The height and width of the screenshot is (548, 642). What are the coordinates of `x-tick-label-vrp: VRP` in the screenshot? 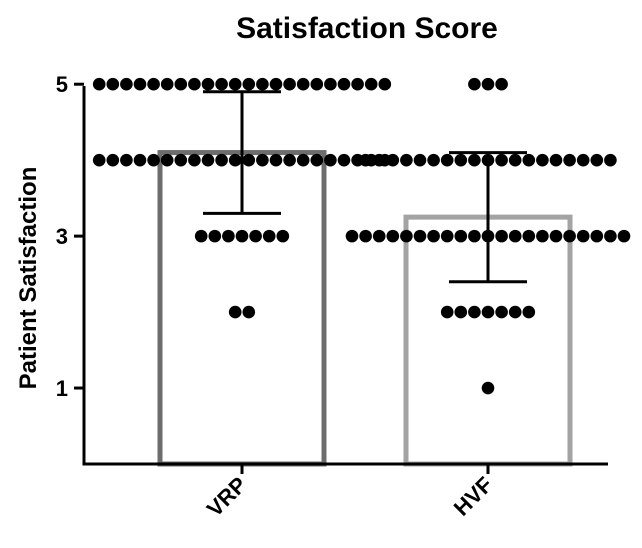 It's located at (227, 497).